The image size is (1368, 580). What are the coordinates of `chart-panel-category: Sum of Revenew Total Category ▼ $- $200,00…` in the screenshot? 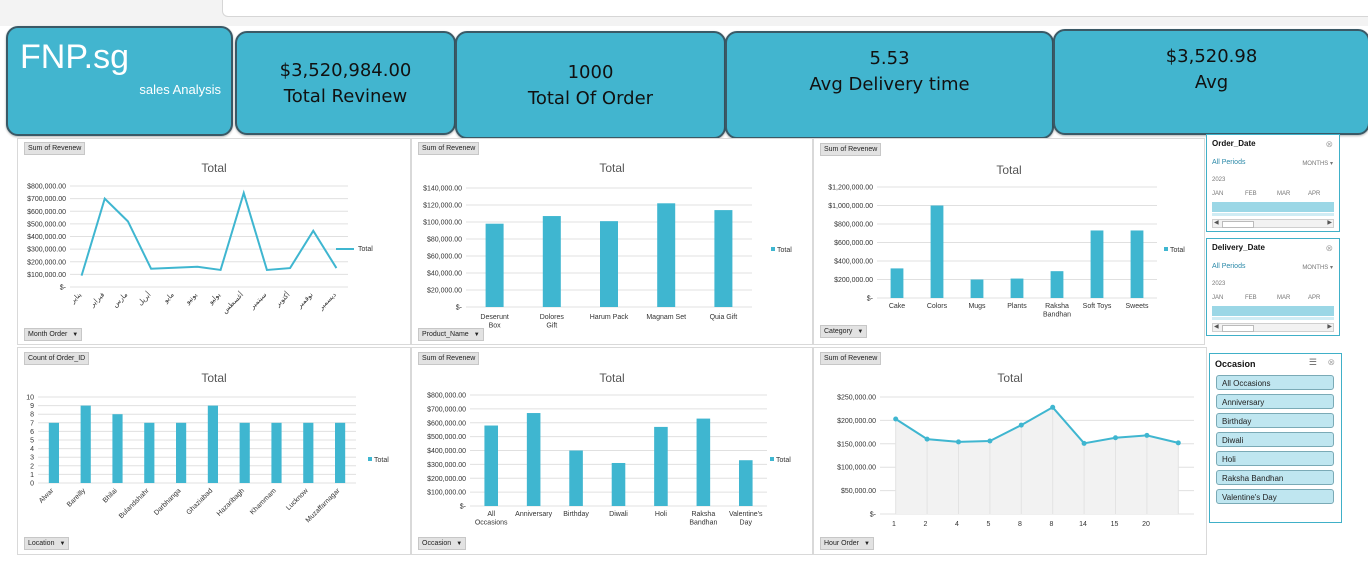 It's located at (1009, 241).